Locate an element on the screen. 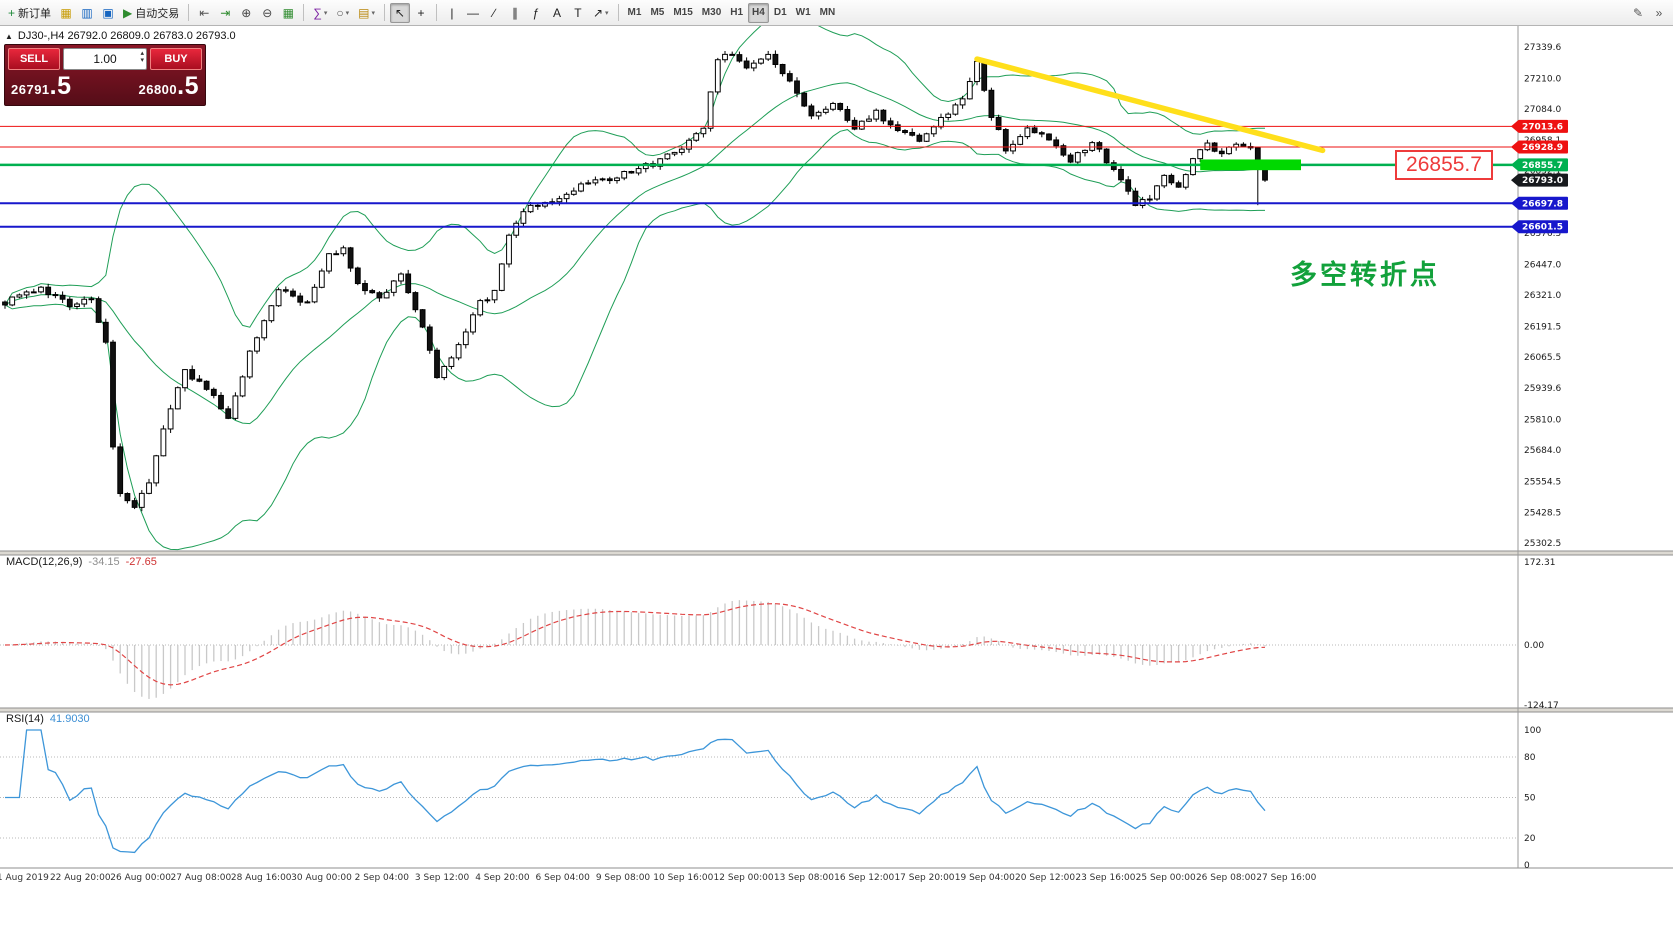  descending-trendline is located at coordinates (1150, 105).